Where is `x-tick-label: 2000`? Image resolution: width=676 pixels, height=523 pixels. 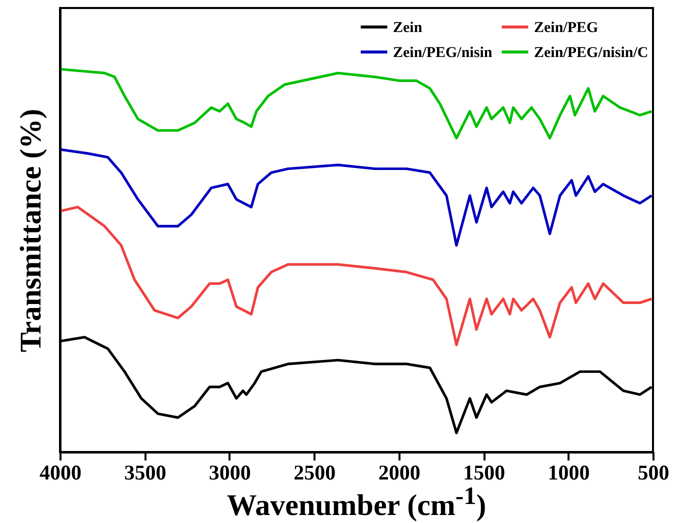
x-tick-label: 2000 is located at coordinates (399, 472).